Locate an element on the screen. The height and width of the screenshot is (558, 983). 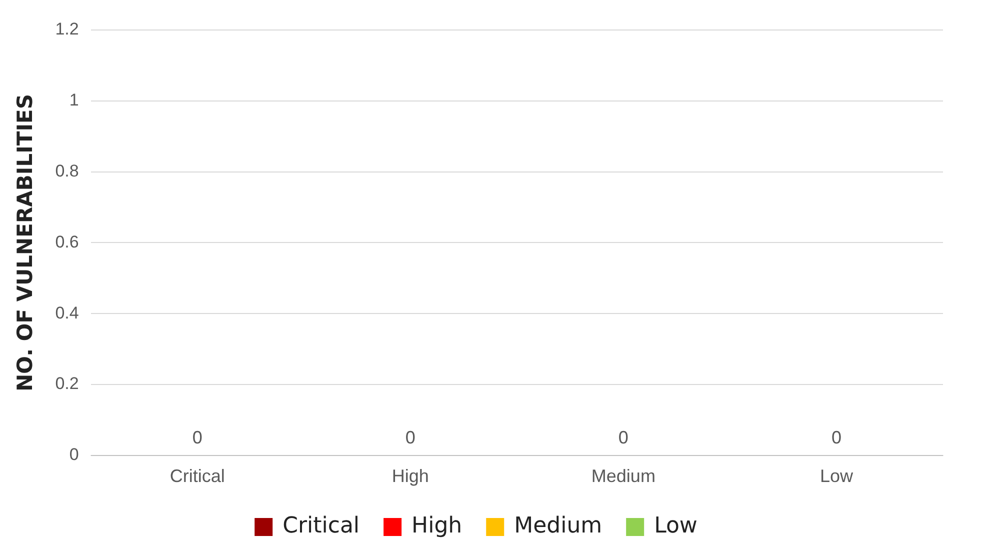
x-tick-label: Medium is located at coordinates (623, 476).